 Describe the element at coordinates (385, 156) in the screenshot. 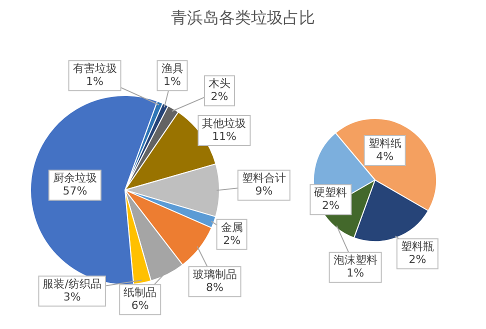

I see `data-label: 4%` at that location.